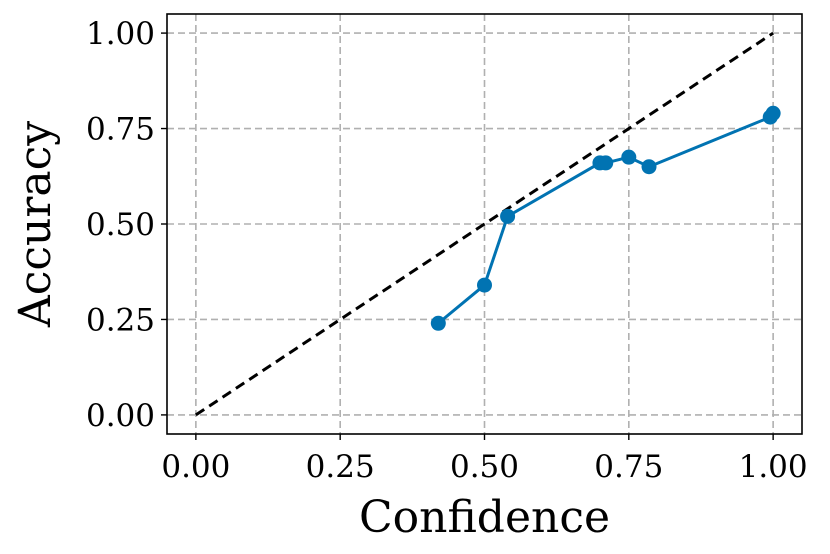  What do you see at coordinates (773, 467) in the screenshot?
I see `x-tick-label: 1.00` at bounding box center [773, 467].